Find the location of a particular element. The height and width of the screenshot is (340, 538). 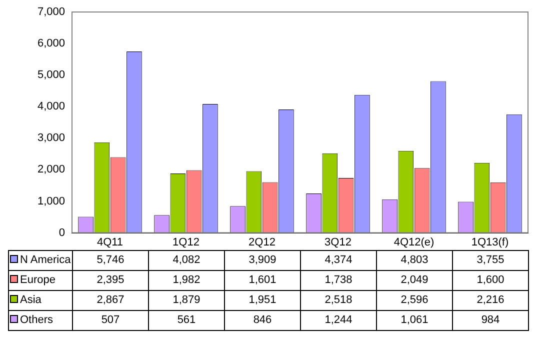

data-label: 2,216 is located at coordinates (490, 300).